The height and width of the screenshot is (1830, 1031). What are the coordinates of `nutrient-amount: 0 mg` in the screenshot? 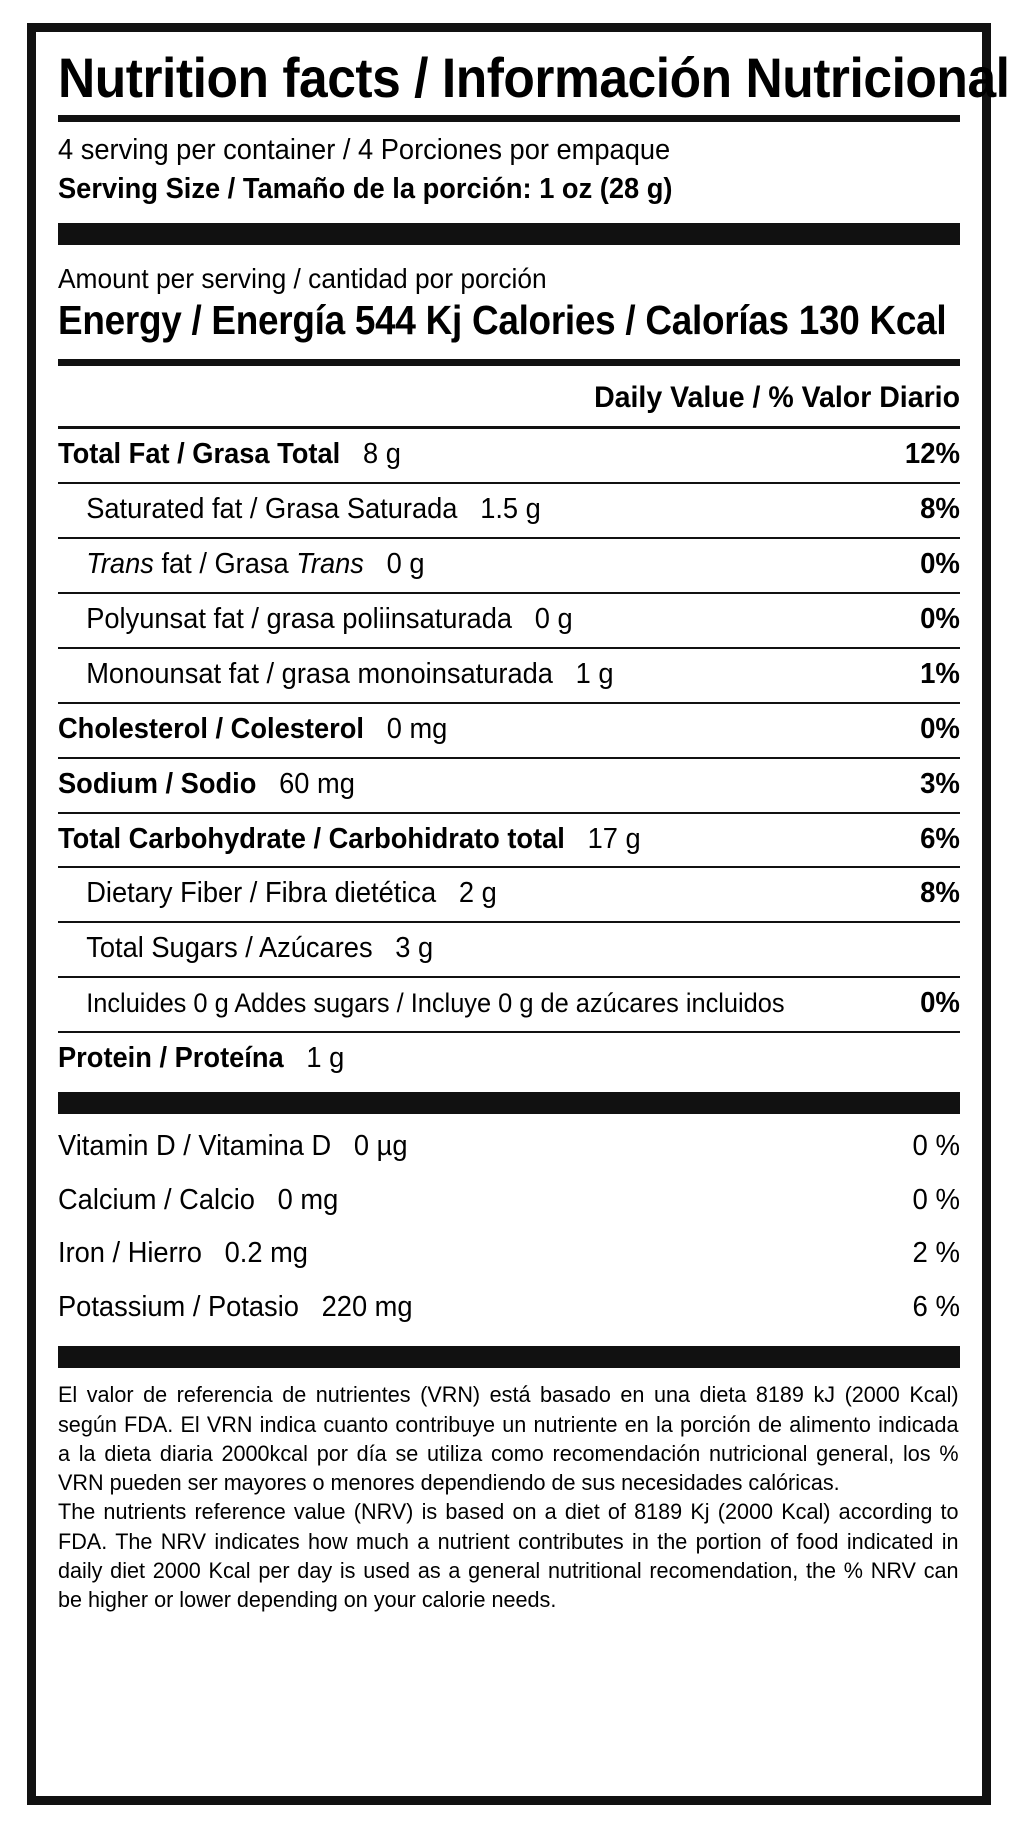 It's located at (405, 728).